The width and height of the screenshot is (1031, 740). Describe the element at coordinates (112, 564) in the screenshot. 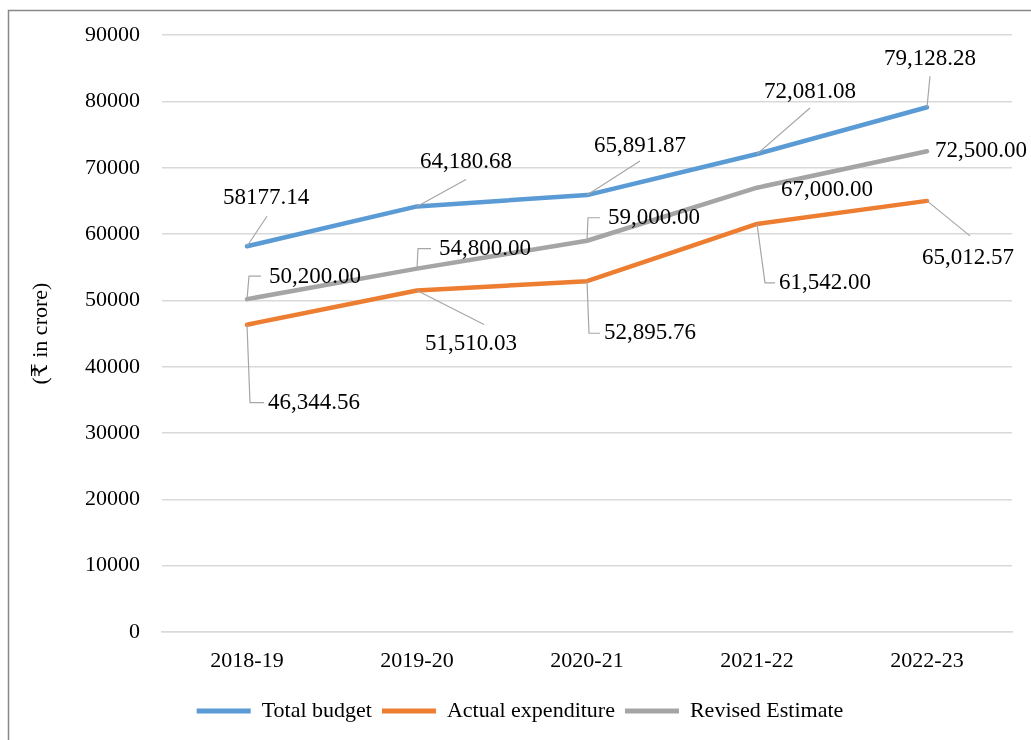

I see `y-tick-label: 10000` at that location.